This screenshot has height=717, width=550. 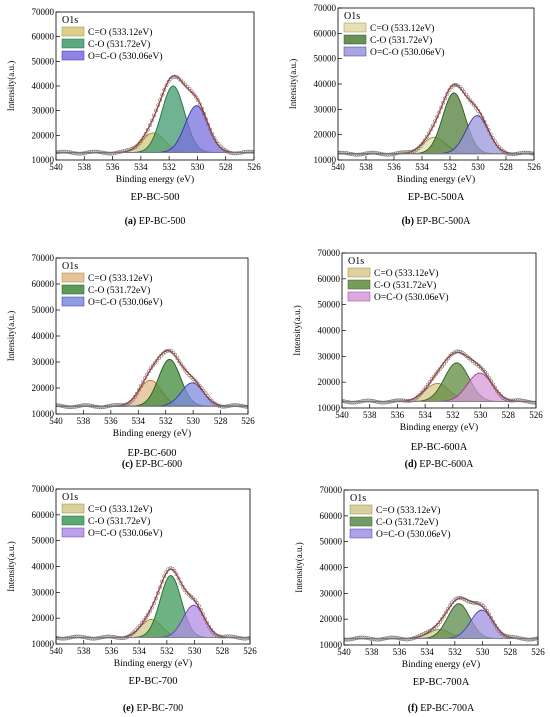 What do you see at coordinates (441, 682) in the screenshot?
I see `sample-name: EP-BC-700A` at bounding box center [441, 682].